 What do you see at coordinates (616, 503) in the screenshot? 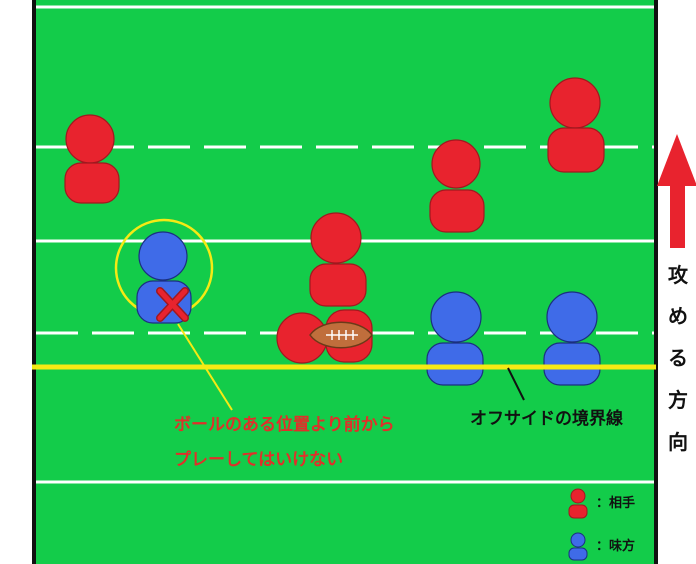
I see `legend-opponent-label: ：相手` at bounding box center [616, 503].